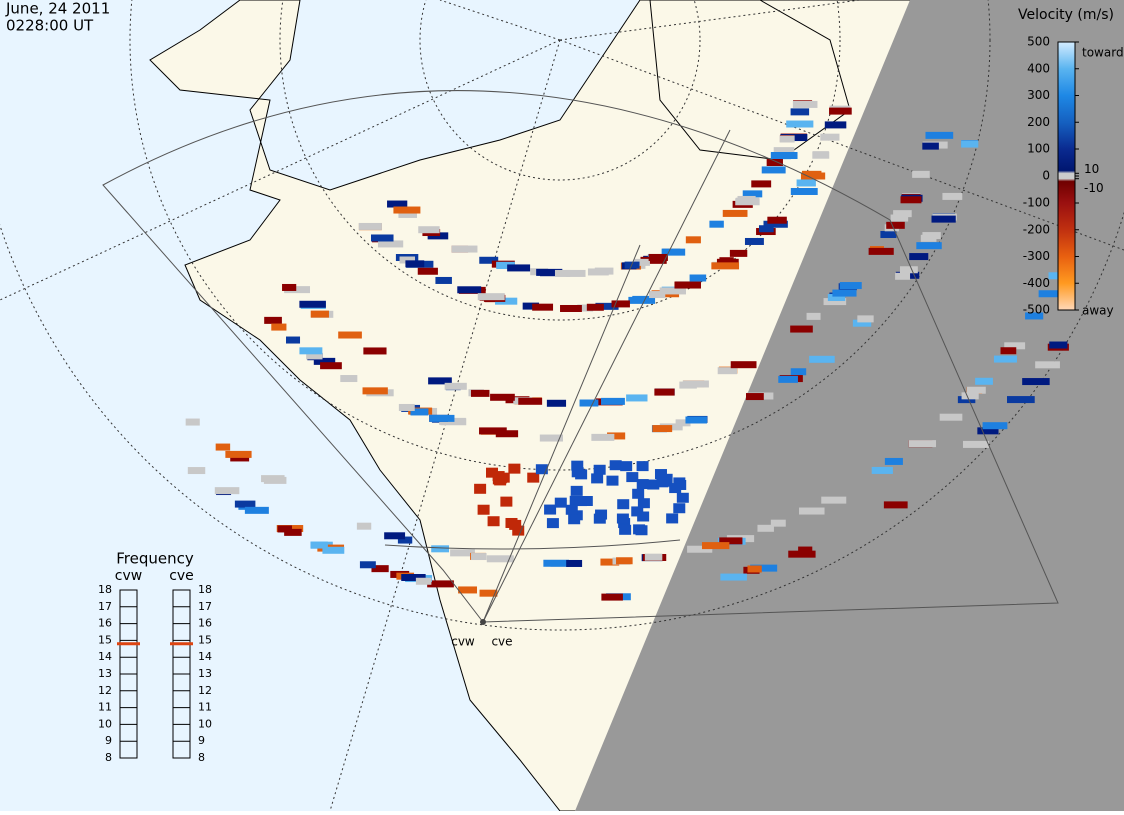  What do you see at coordinates (105, 707) in the screenshot?
I see `frequency-tick-label: 11` at bounding box center [105, 707].